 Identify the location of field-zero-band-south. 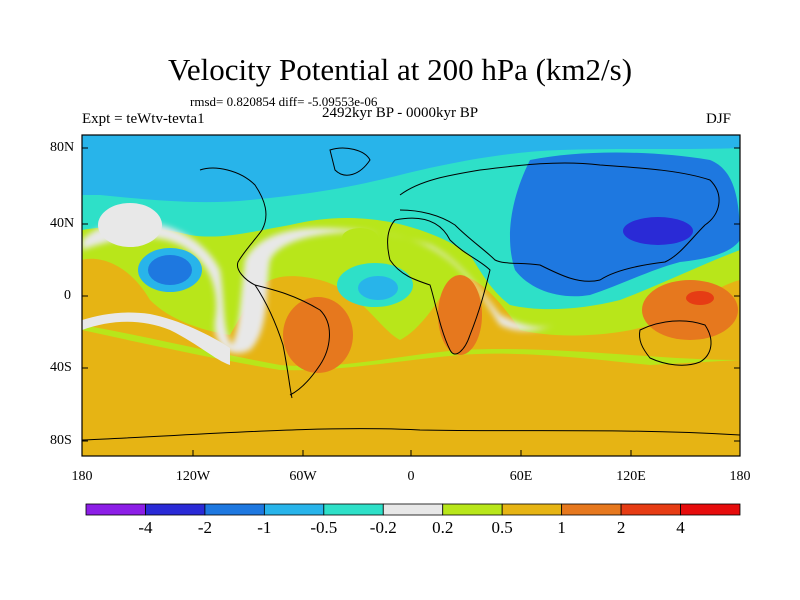
(156, 338).